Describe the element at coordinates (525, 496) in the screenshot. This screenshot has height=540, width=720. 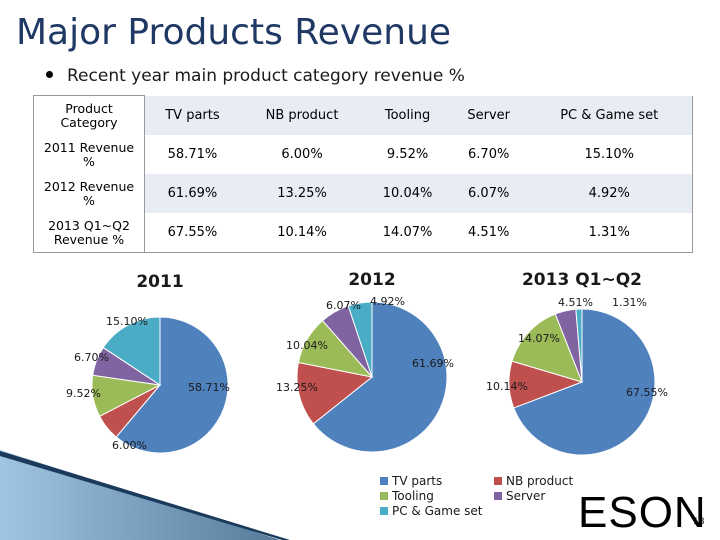
I see `legend-label: Server` at that location.